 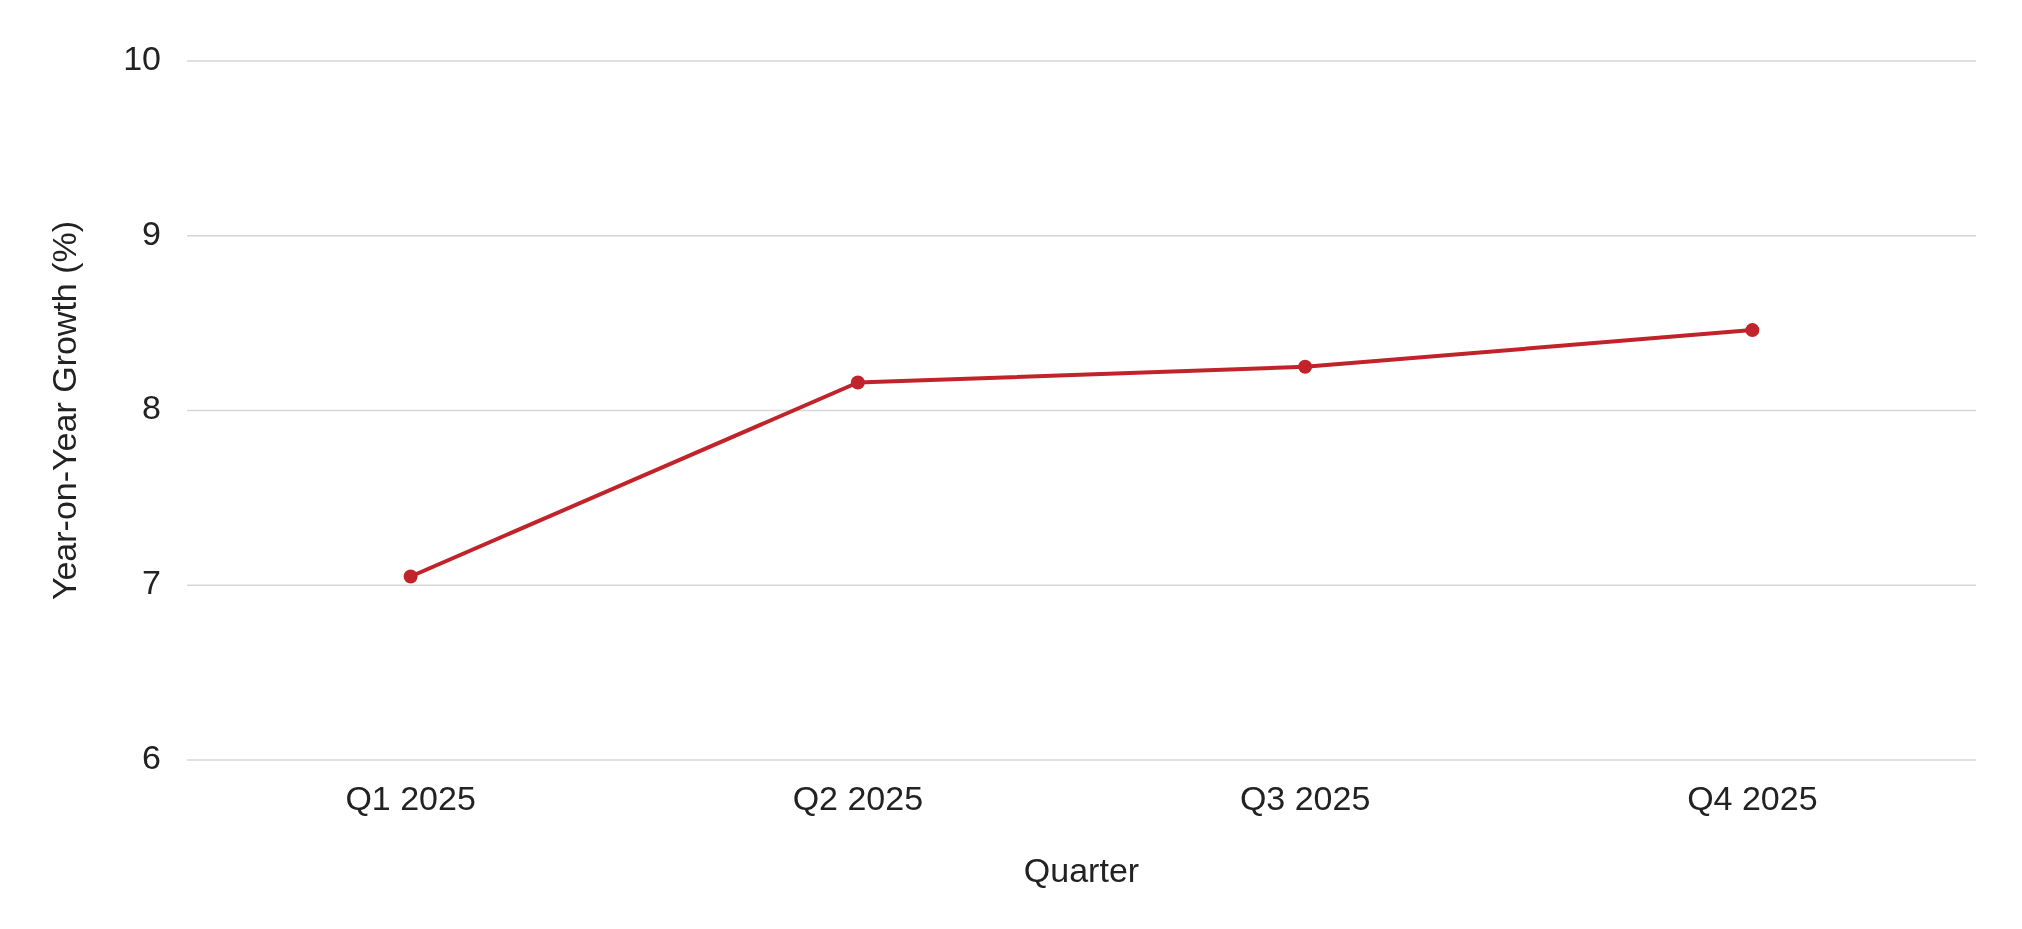 What do you see at coordinates (142, 57) in the screenshot?
I see `y-tick-label: 10` at bounding box center [142, 57].